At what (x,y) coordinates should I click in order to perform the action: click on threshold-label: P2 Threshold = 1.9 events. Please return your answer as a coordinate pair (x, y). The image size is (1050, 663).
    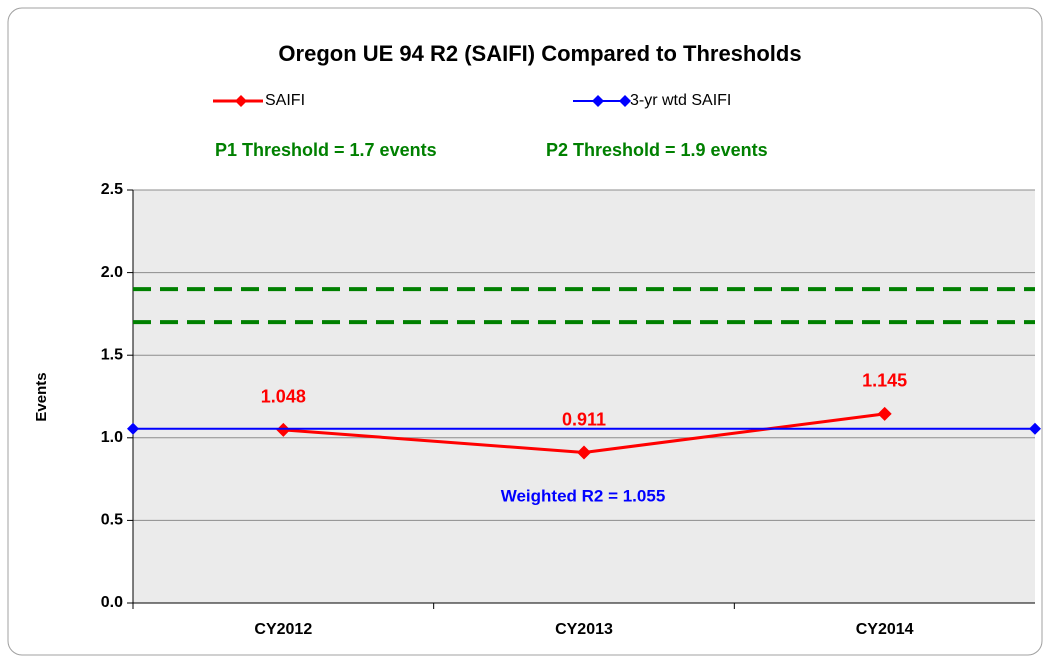
    Looking at the image, I should click on (657, 150).